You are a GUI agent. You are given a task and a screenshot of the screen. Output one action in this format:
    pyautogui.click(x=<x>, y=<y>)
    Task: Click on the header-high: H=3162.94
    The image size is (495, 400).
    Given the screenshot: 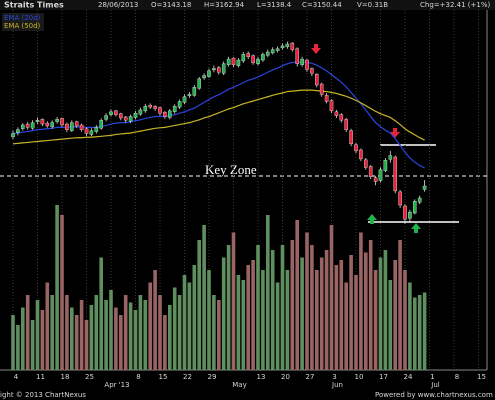 What is the action you would take?
    pyautogui.click(x=224, y=5)
    